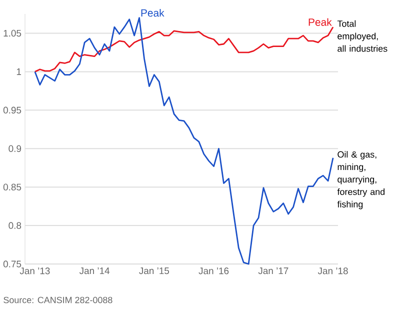 The width and height of the screenshot is (400, 318). Describe the element at coordinates (12, 110) in the screenshot. I see `y-tick-label: 0.95` at that location.